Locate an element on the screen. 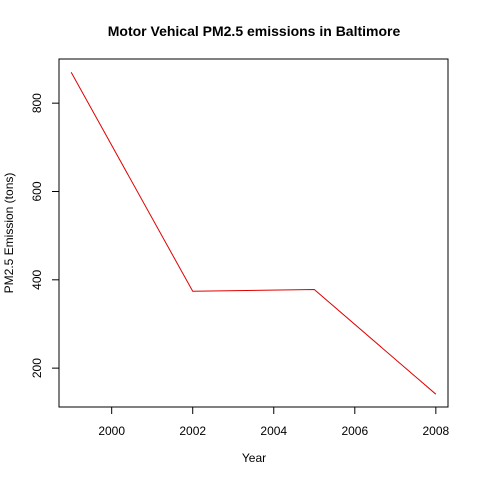 This screenshot has width=480, height=485. x-tick-label: 2006 is located at coordinates (354, 431).